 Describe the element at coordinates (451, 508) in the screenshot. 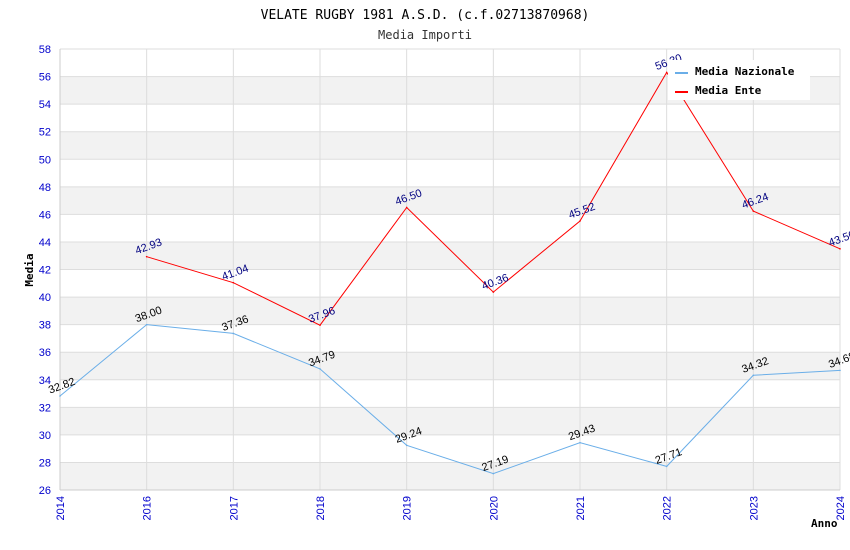

I see `x-tick-labels: 2014 2016 2017 2018 2019 2020 2021 2022 2023 2024` at that location.